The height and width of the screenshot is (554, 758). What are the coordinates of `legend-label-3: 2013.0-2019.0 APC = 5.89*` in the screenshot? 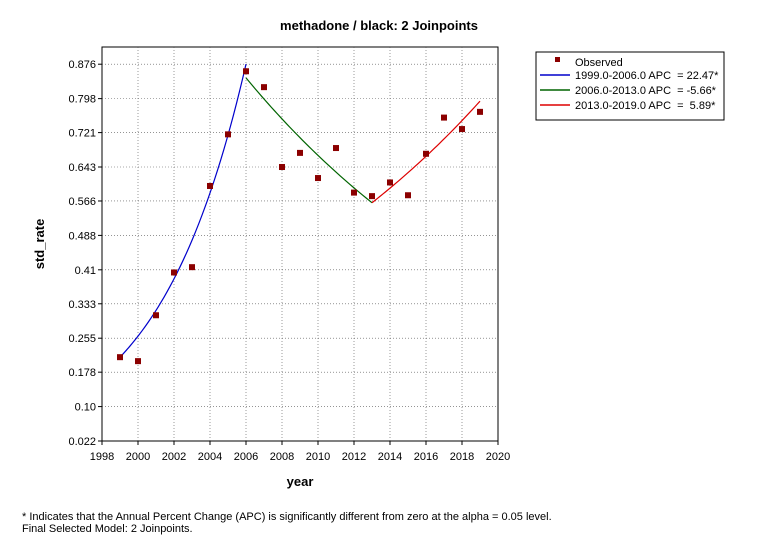 It's located at (645, 106).